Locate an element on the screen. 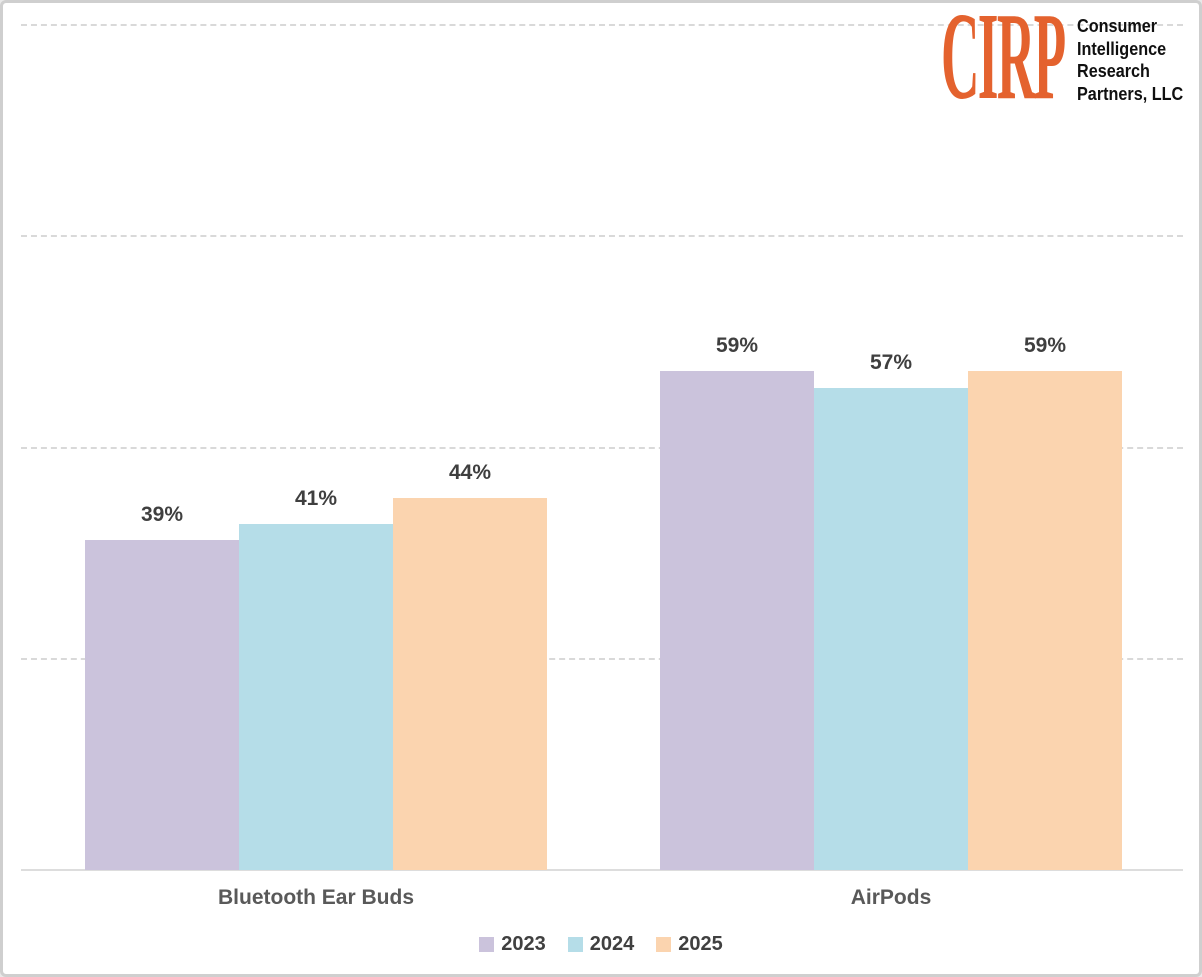  bar-2024-airpods is located at coordinates (891, 629).